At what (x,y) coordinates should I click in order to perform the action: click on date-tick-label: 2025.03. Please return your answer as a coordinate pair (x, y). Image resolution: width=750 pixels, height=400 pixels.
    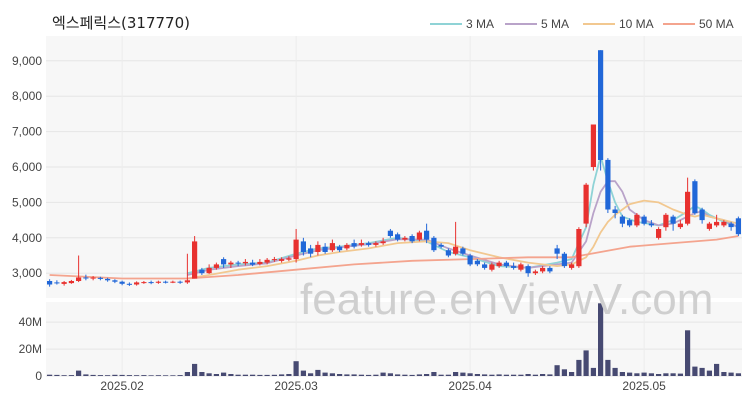
    Looking at the image, I should click on (296, 386).